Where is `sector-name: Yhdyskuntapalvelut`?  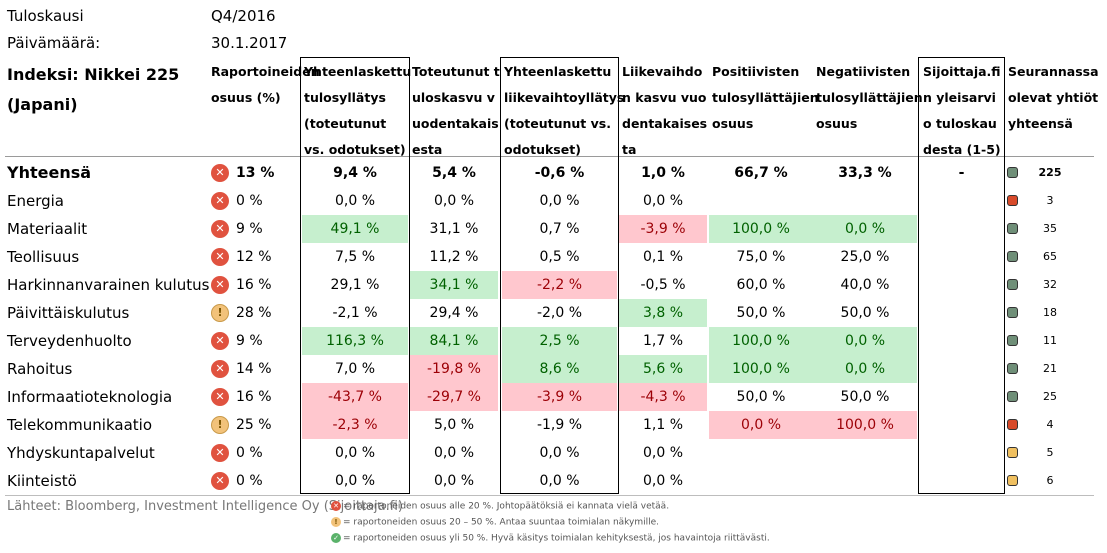
sector-name: Yhdyskuntapalvelut is located at coordinates (81, 453).